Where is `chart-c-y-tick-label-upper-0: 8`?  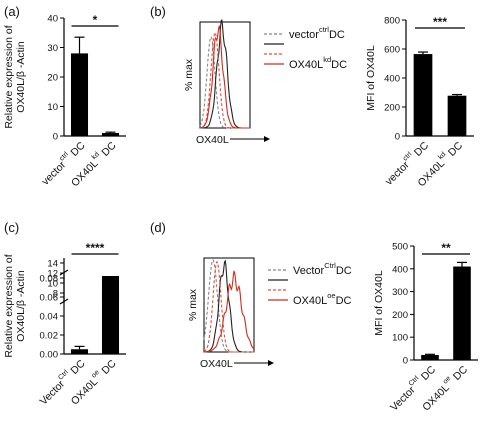 chart-c-y-tick-label-upper-0: 8 is located at coordinates (55, 294).